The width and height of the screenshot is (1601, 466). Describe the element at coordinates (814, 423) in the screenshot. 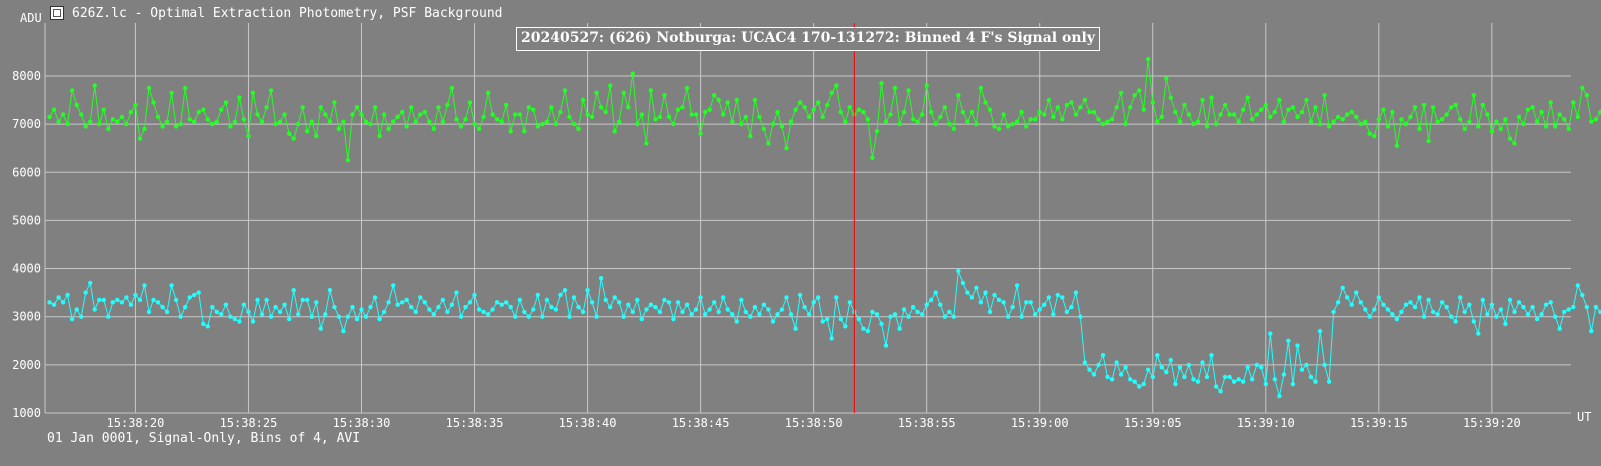

I see `x-tick-label: 15:38:50` at that location.